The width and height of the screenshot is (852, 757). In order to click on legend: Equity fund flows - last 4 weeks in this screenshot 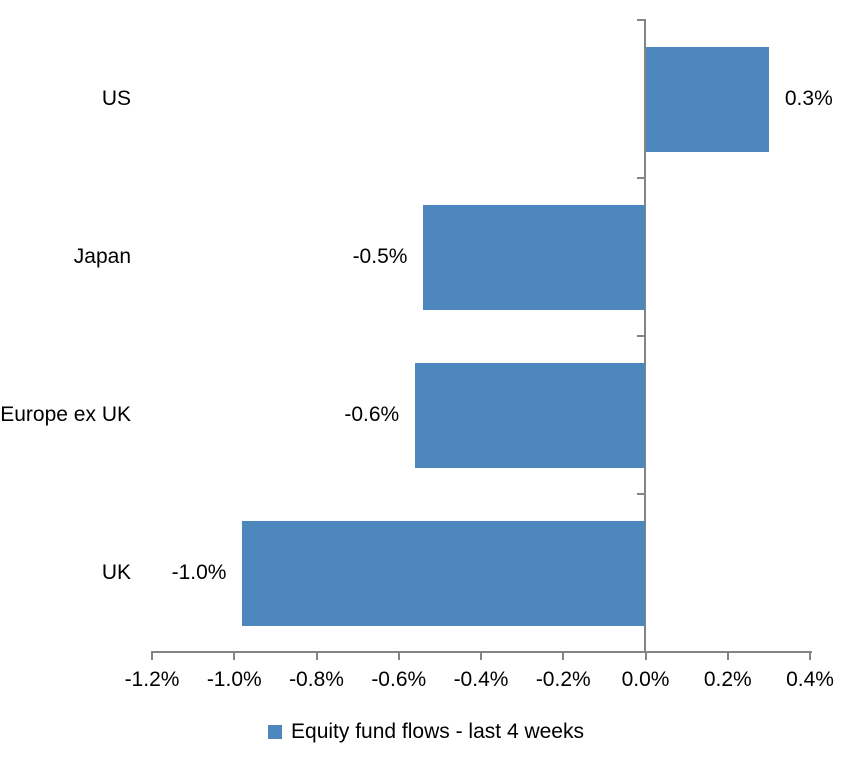, I will do `click(426, 732)`.